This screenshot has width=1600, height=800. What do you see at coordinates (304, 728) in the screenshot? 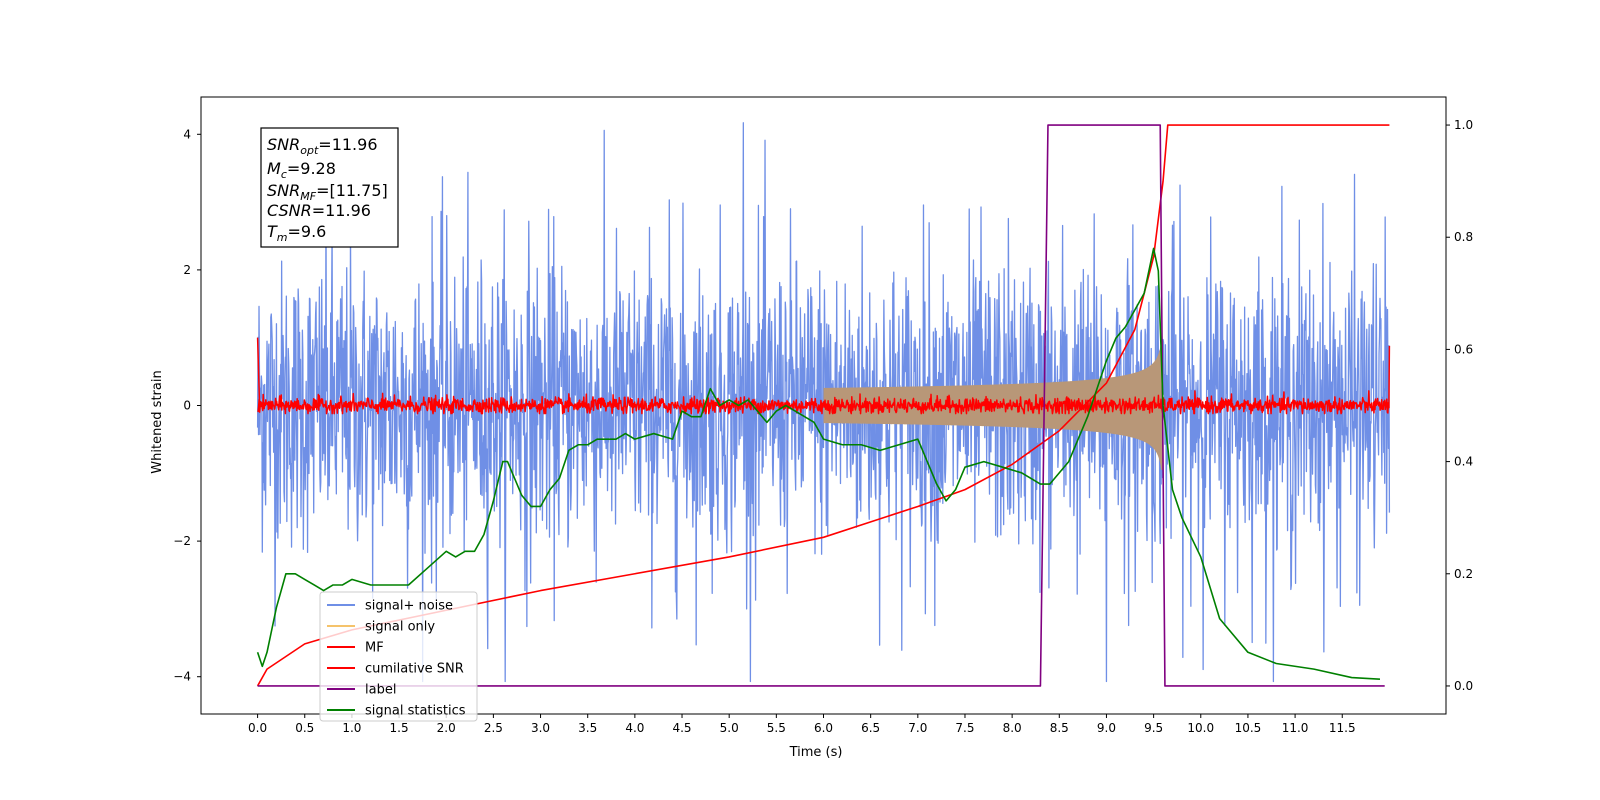
I see `x-tick-label: 0.5` at bounding box center [304, 728].